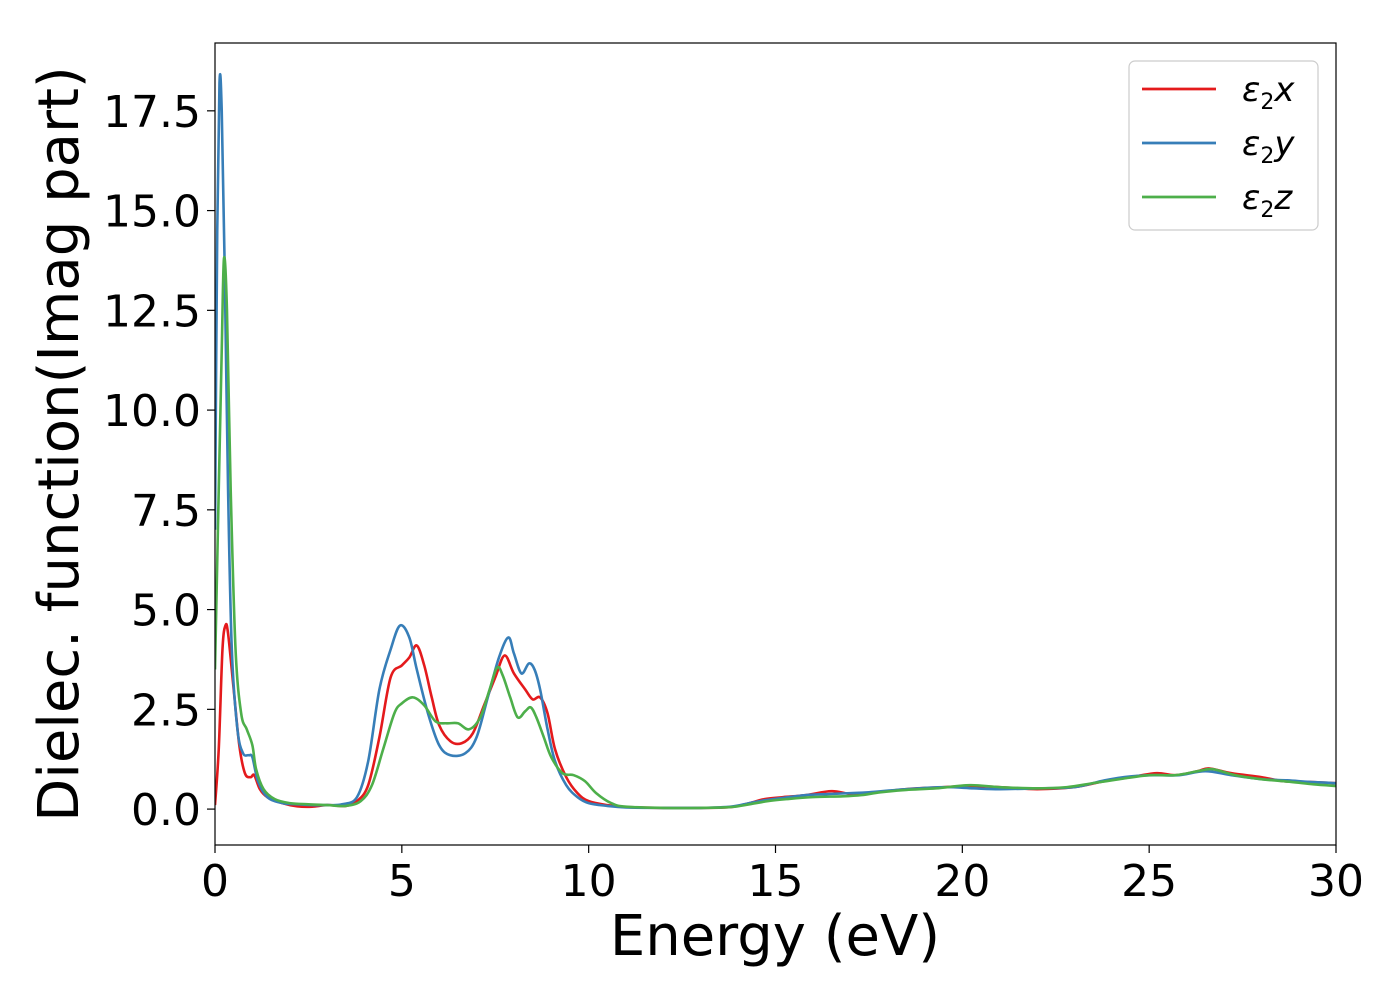  Describe the element at coordinates (215, 881) in the screenshot. I see `x-tick-label: 0` at that location.